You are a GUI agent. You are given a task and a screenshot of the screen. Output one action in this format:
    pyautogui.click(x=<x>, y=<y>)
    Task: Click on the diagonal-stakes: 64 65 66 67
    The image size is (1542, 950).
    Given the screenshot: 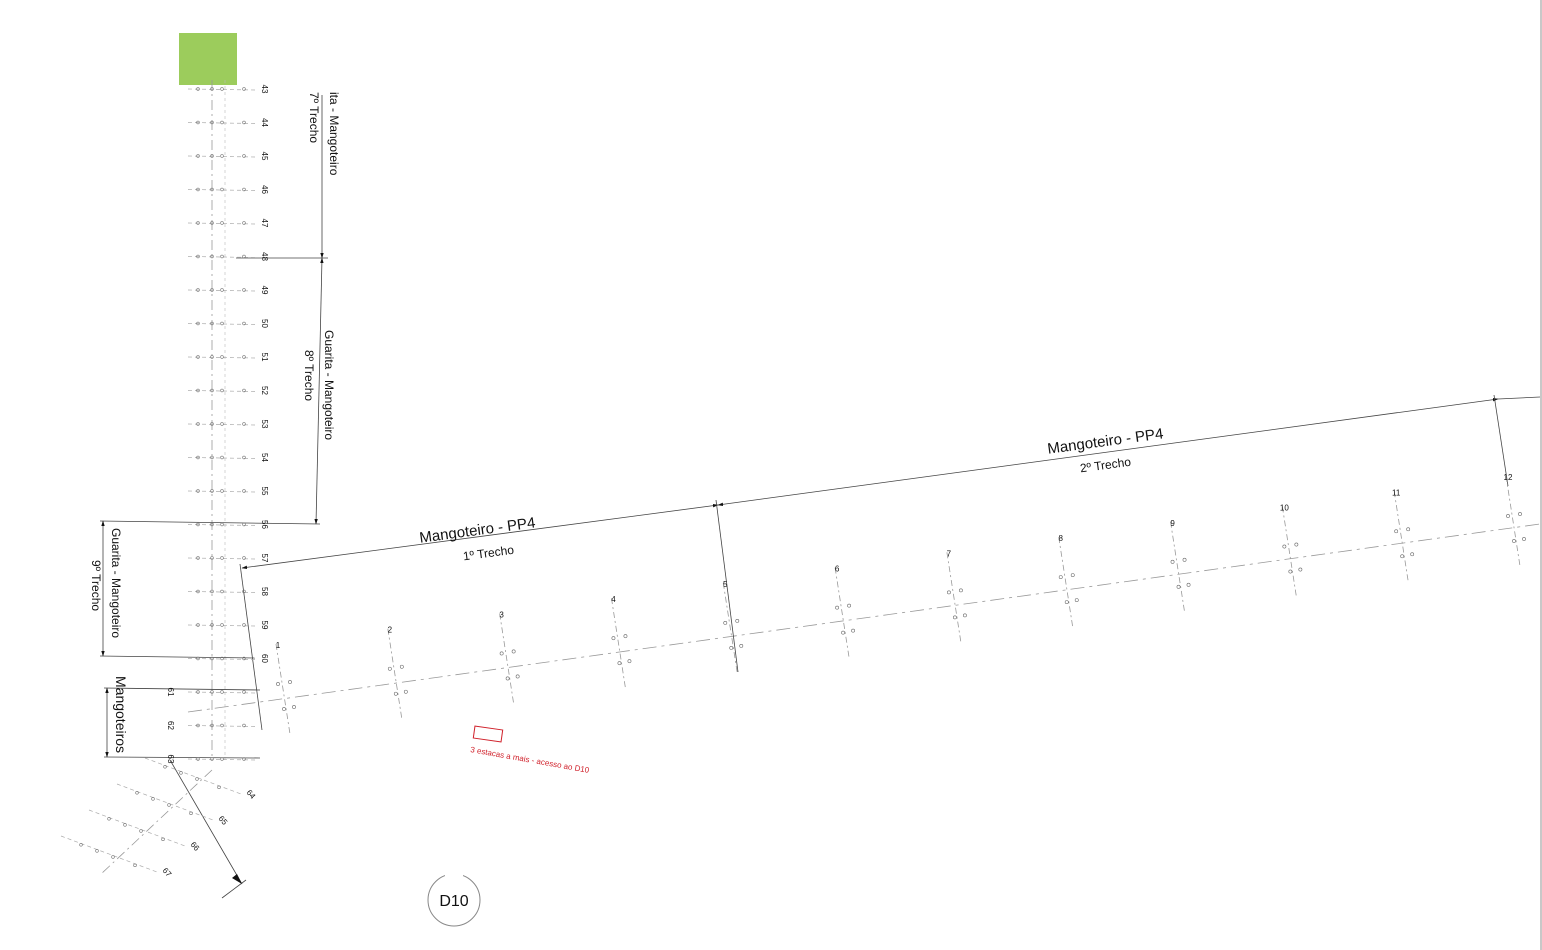 What is the action you would take?
    pyautogui.click(x=159, y=818)
    